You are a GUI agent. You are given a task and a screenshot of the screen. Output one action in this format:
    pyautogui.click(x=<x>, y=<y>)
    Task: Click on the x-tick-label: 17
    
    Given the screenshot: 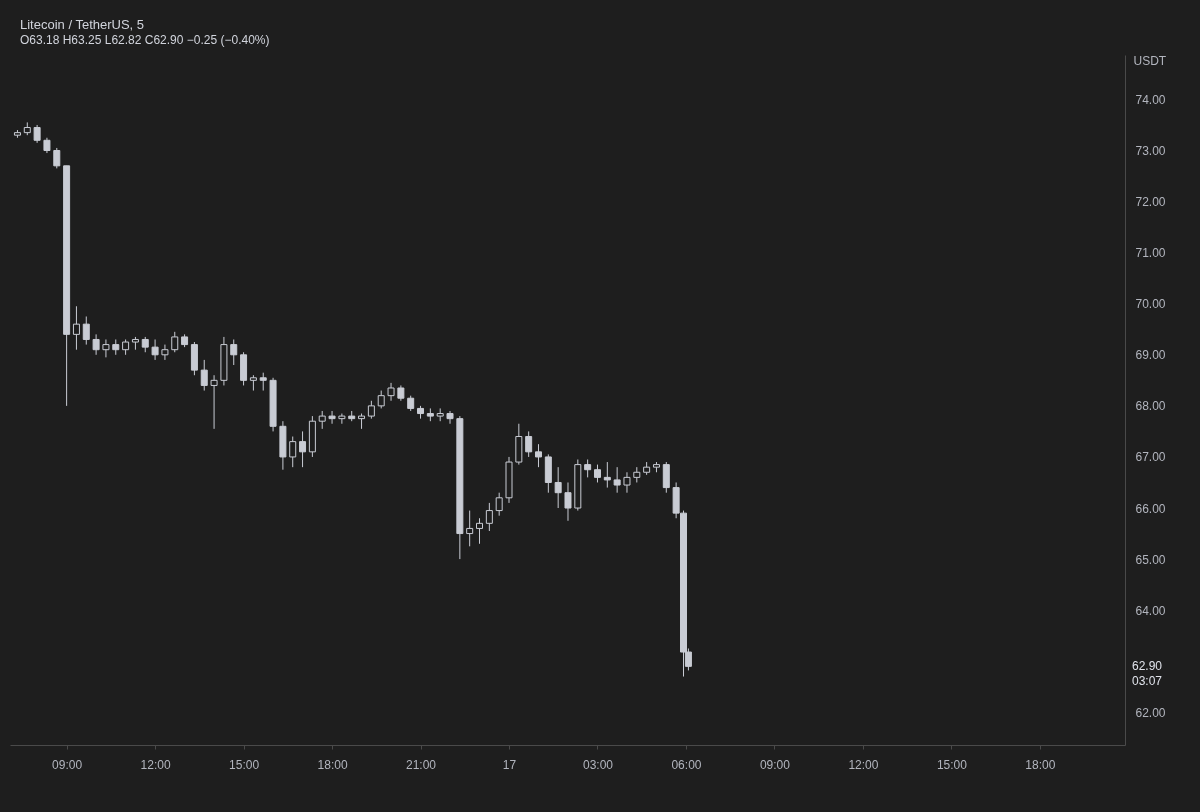 What is the action you would take?
    pyautogui.click(x=509, y=764)
    